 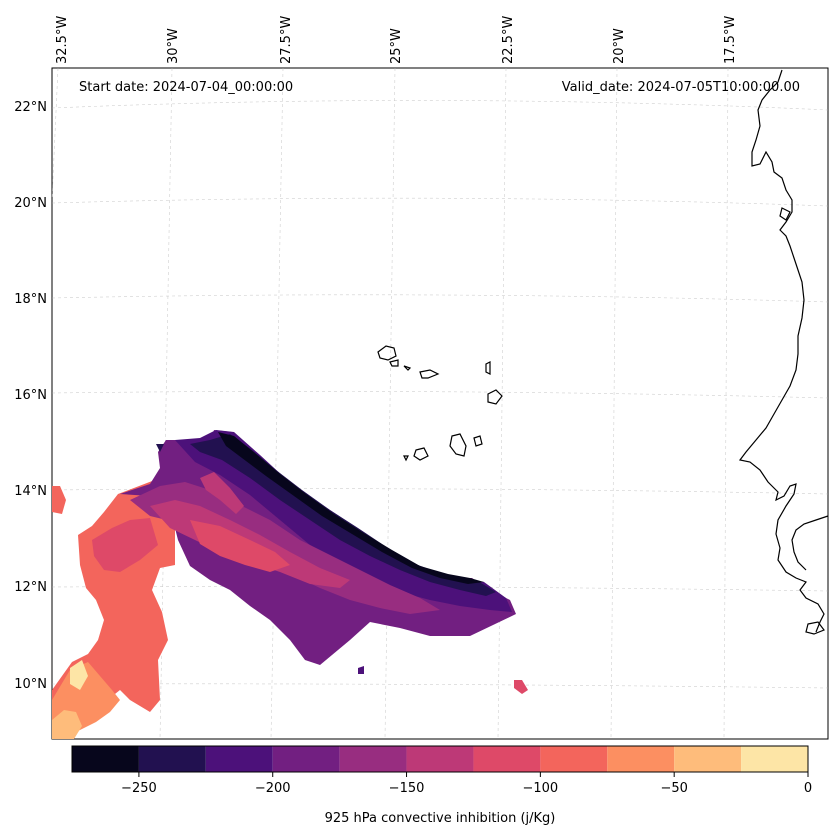 What do you see at coordinates (186, 87) in the screenshot?
I see `start-date-label: Start date: 2024-07-04_00:00:00` at bounding box center [186, 87].